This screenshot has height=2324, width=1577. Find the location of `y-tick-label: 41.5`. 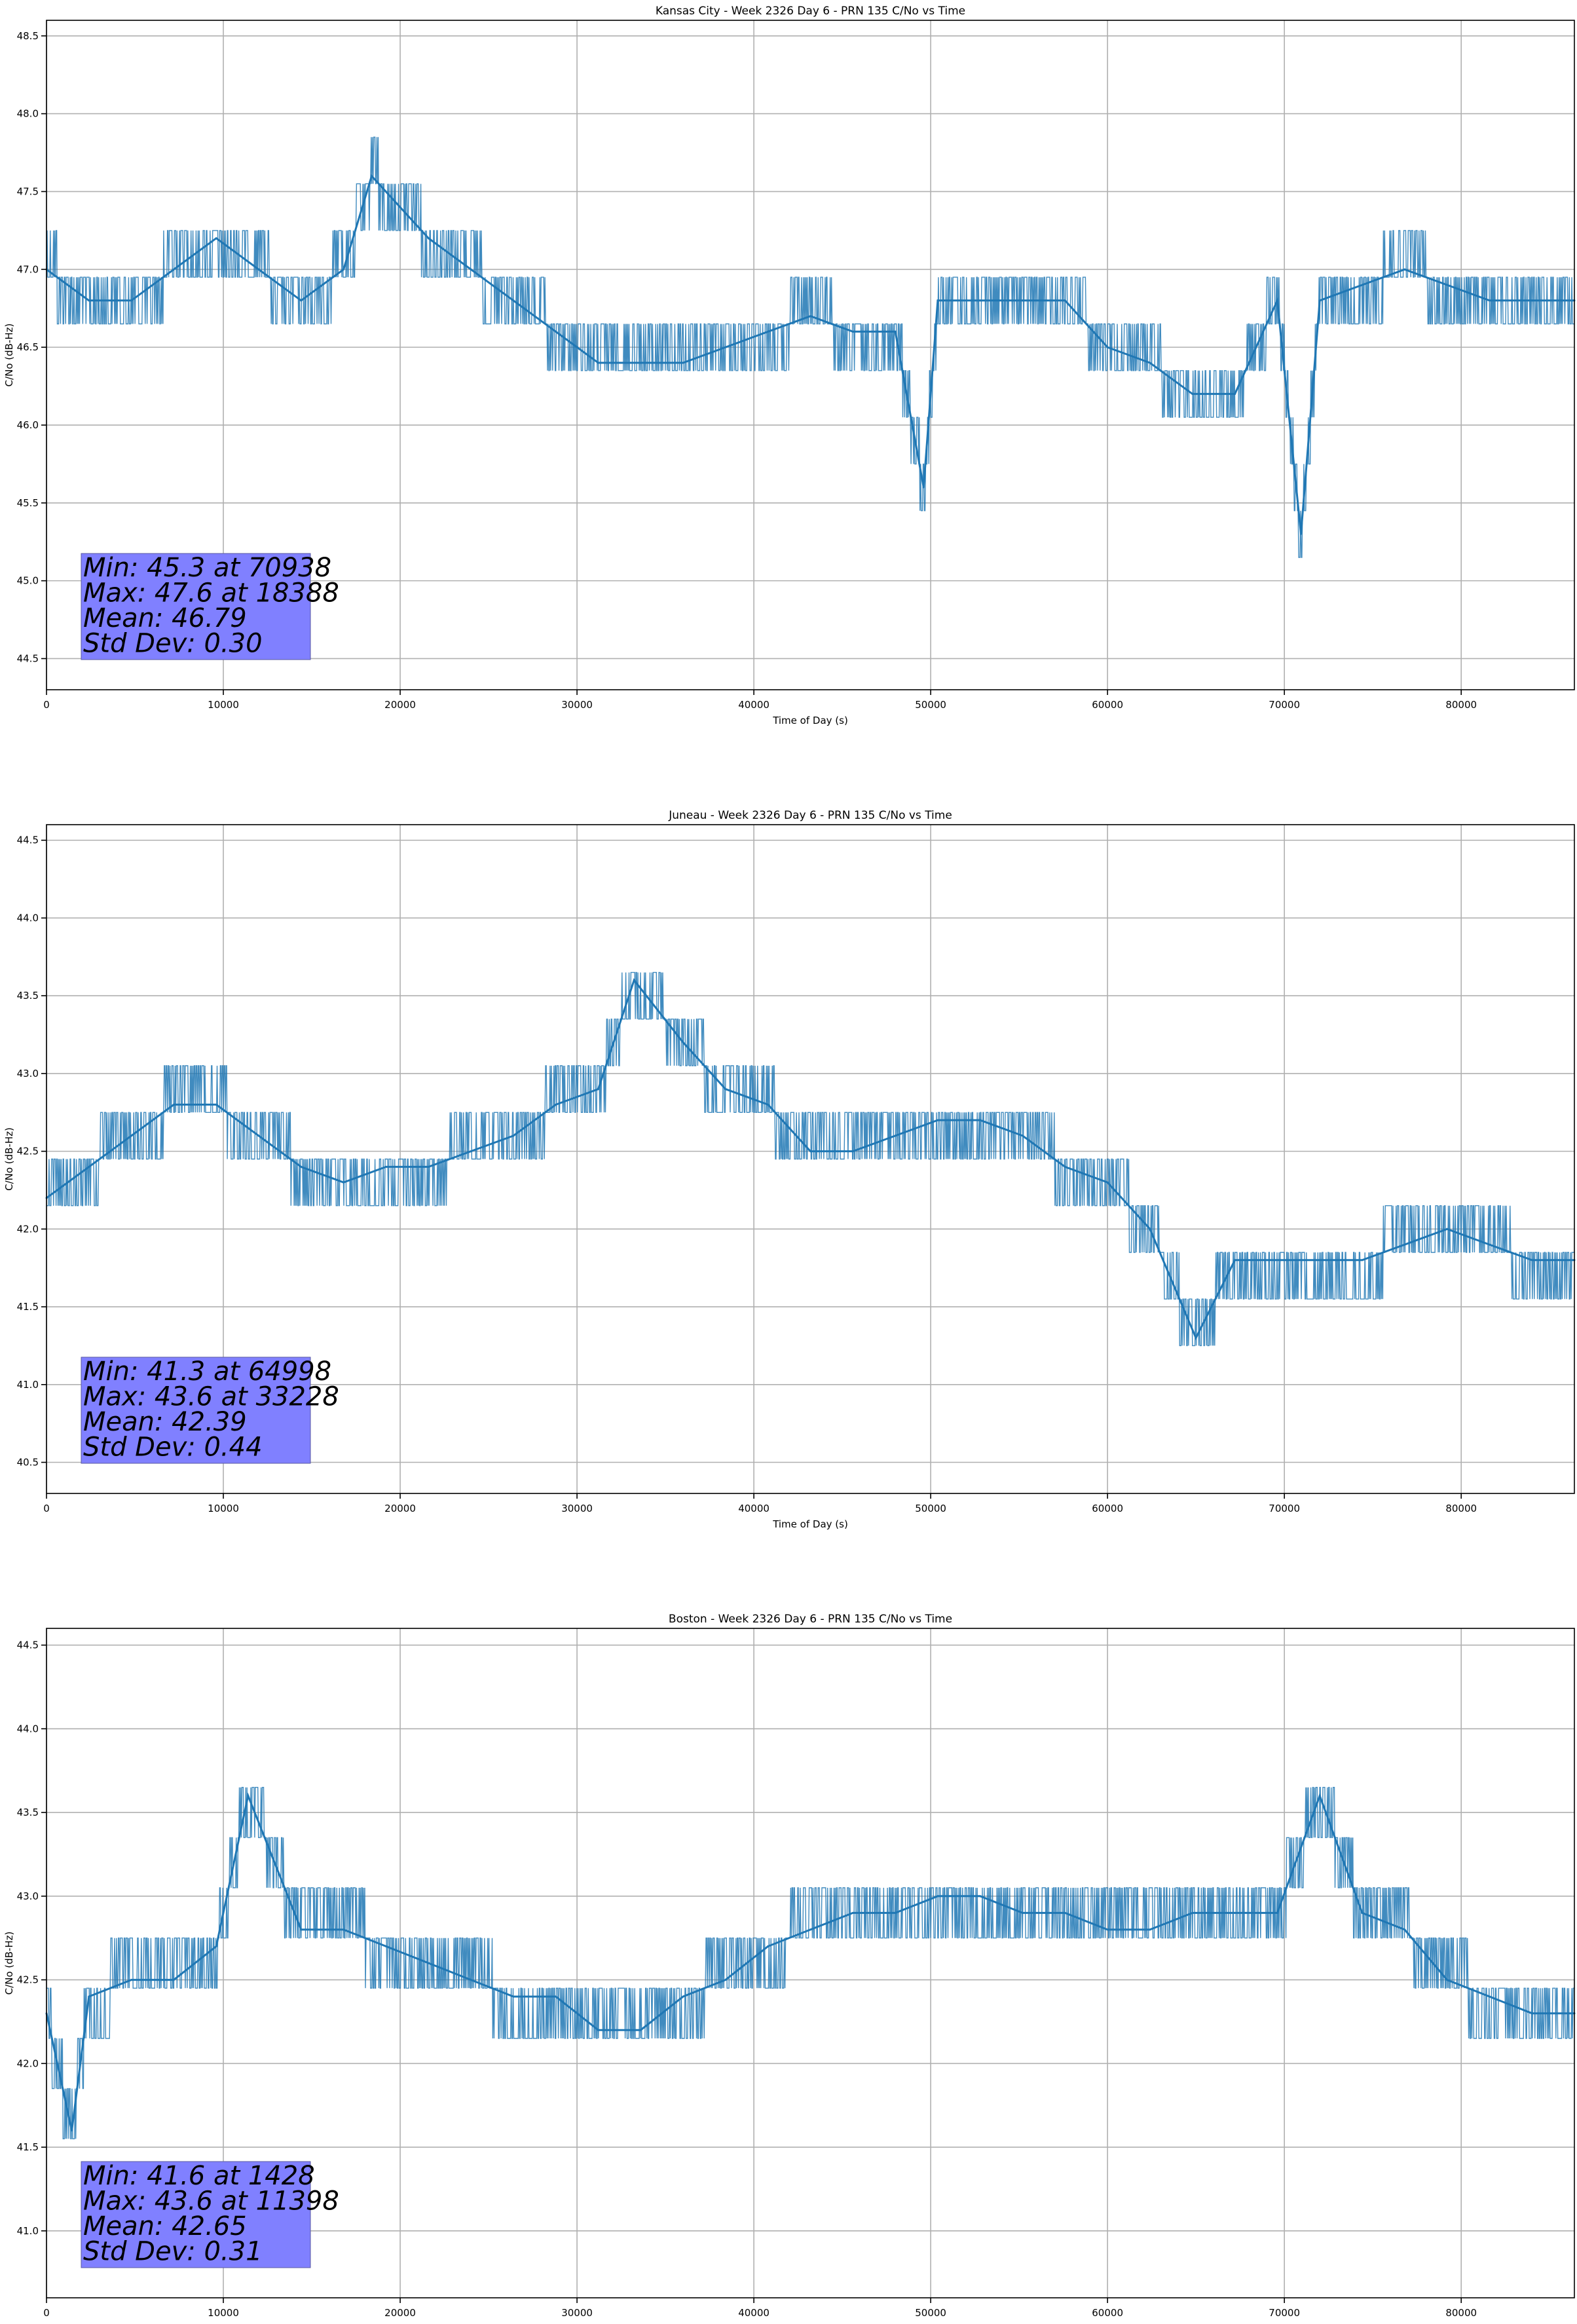

y-tick-label: 41.5 is located at coordinates (28, 2147).